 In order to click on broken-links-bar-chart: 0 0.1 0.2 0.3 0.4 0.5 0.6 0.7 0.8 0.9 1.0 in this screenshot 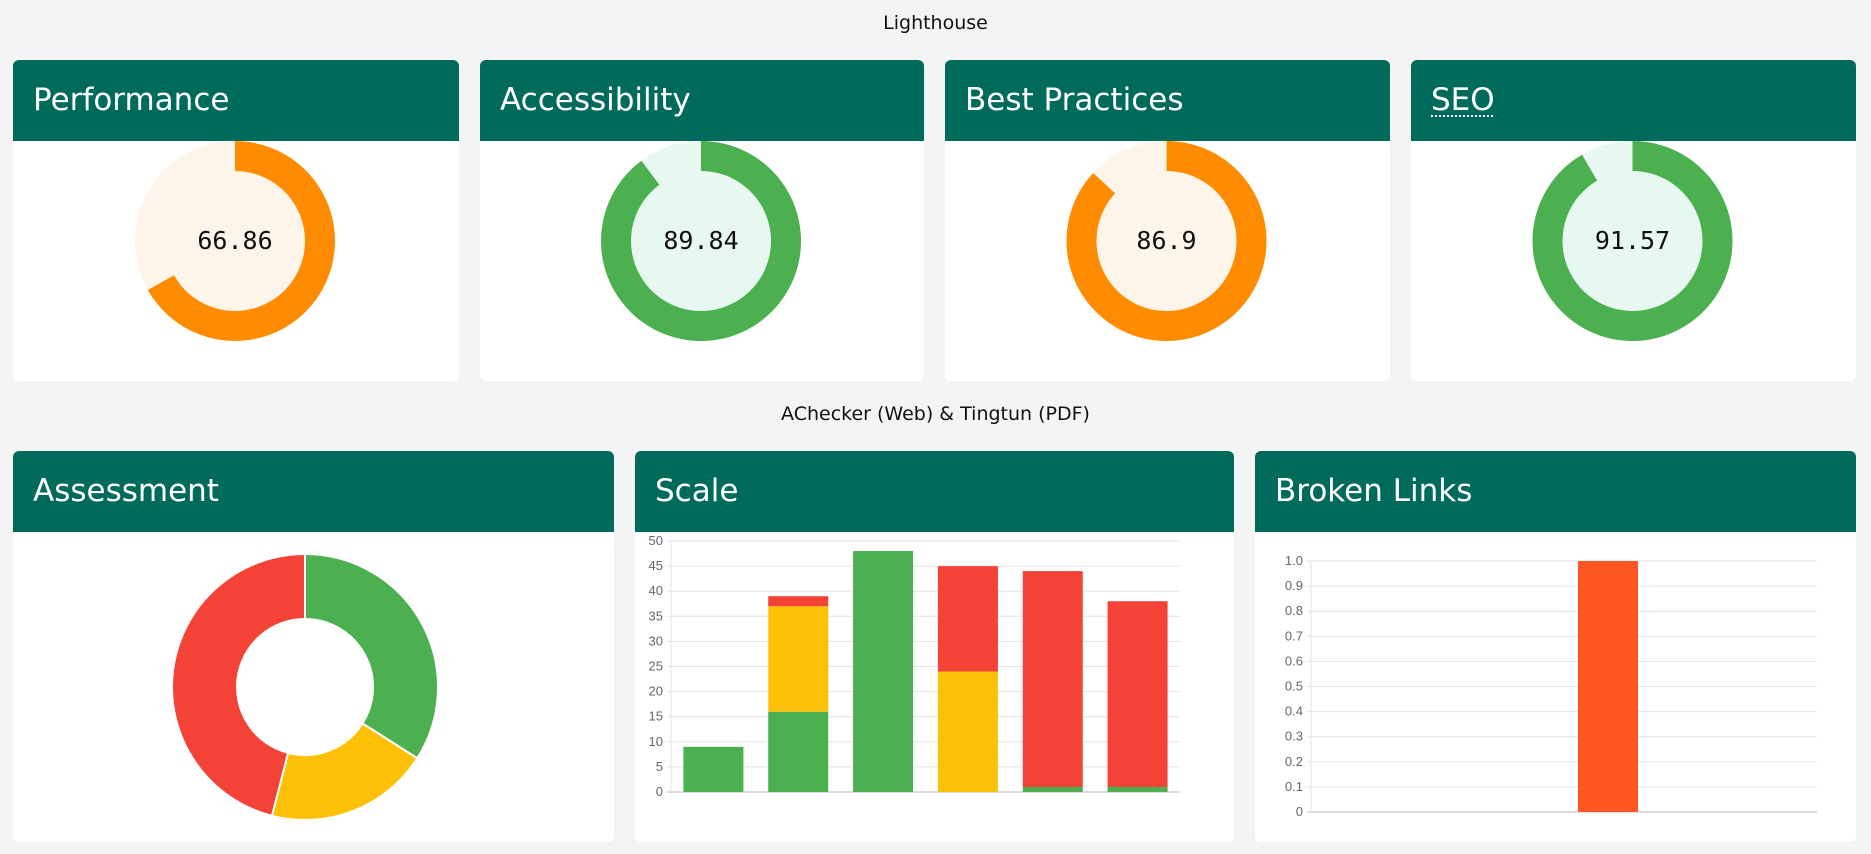, I will do `click(1551, 686)`.